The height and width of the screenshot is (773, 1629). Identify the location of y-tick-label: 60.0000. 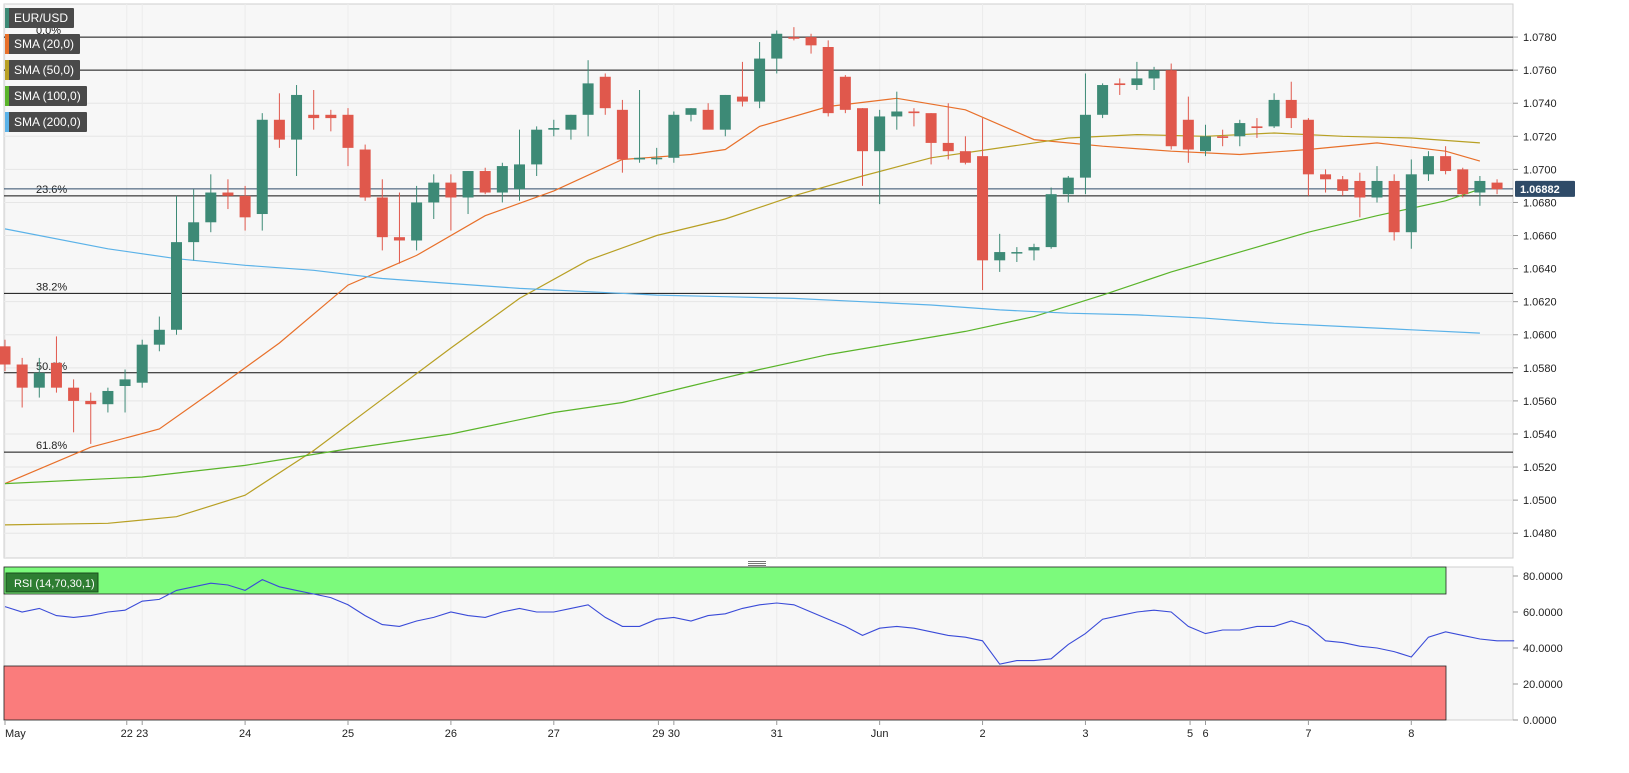
(1543, 613).